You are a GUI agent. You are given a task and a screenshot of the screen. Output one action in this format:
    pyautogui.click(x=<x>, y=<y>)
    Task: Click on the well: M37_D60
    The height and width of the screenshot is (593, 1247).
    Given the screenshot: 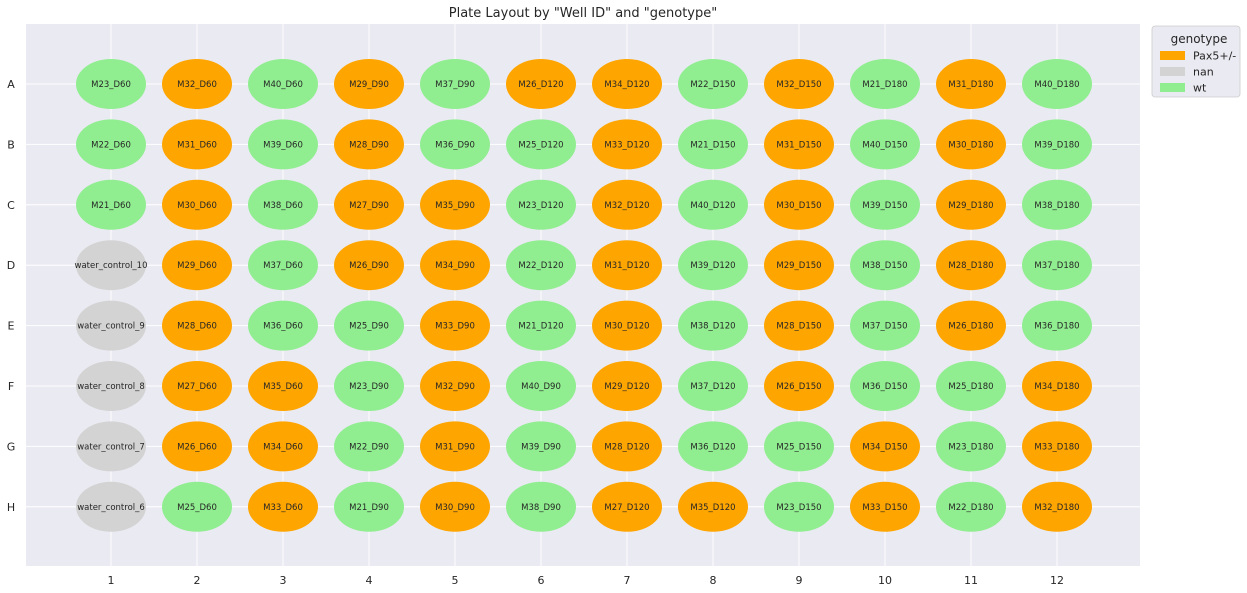 What is the action you would take?
    pyautogui.click(x=283, y=265)
    